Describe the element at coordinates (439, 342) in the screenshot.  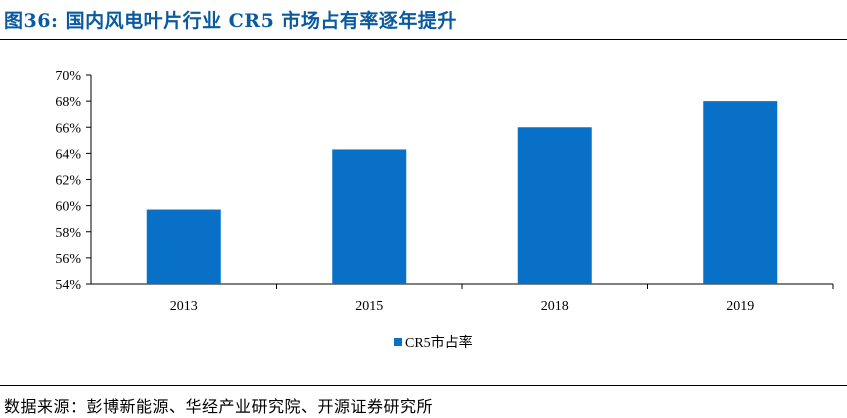
I see `legend-label: CR5市占率` at that location.